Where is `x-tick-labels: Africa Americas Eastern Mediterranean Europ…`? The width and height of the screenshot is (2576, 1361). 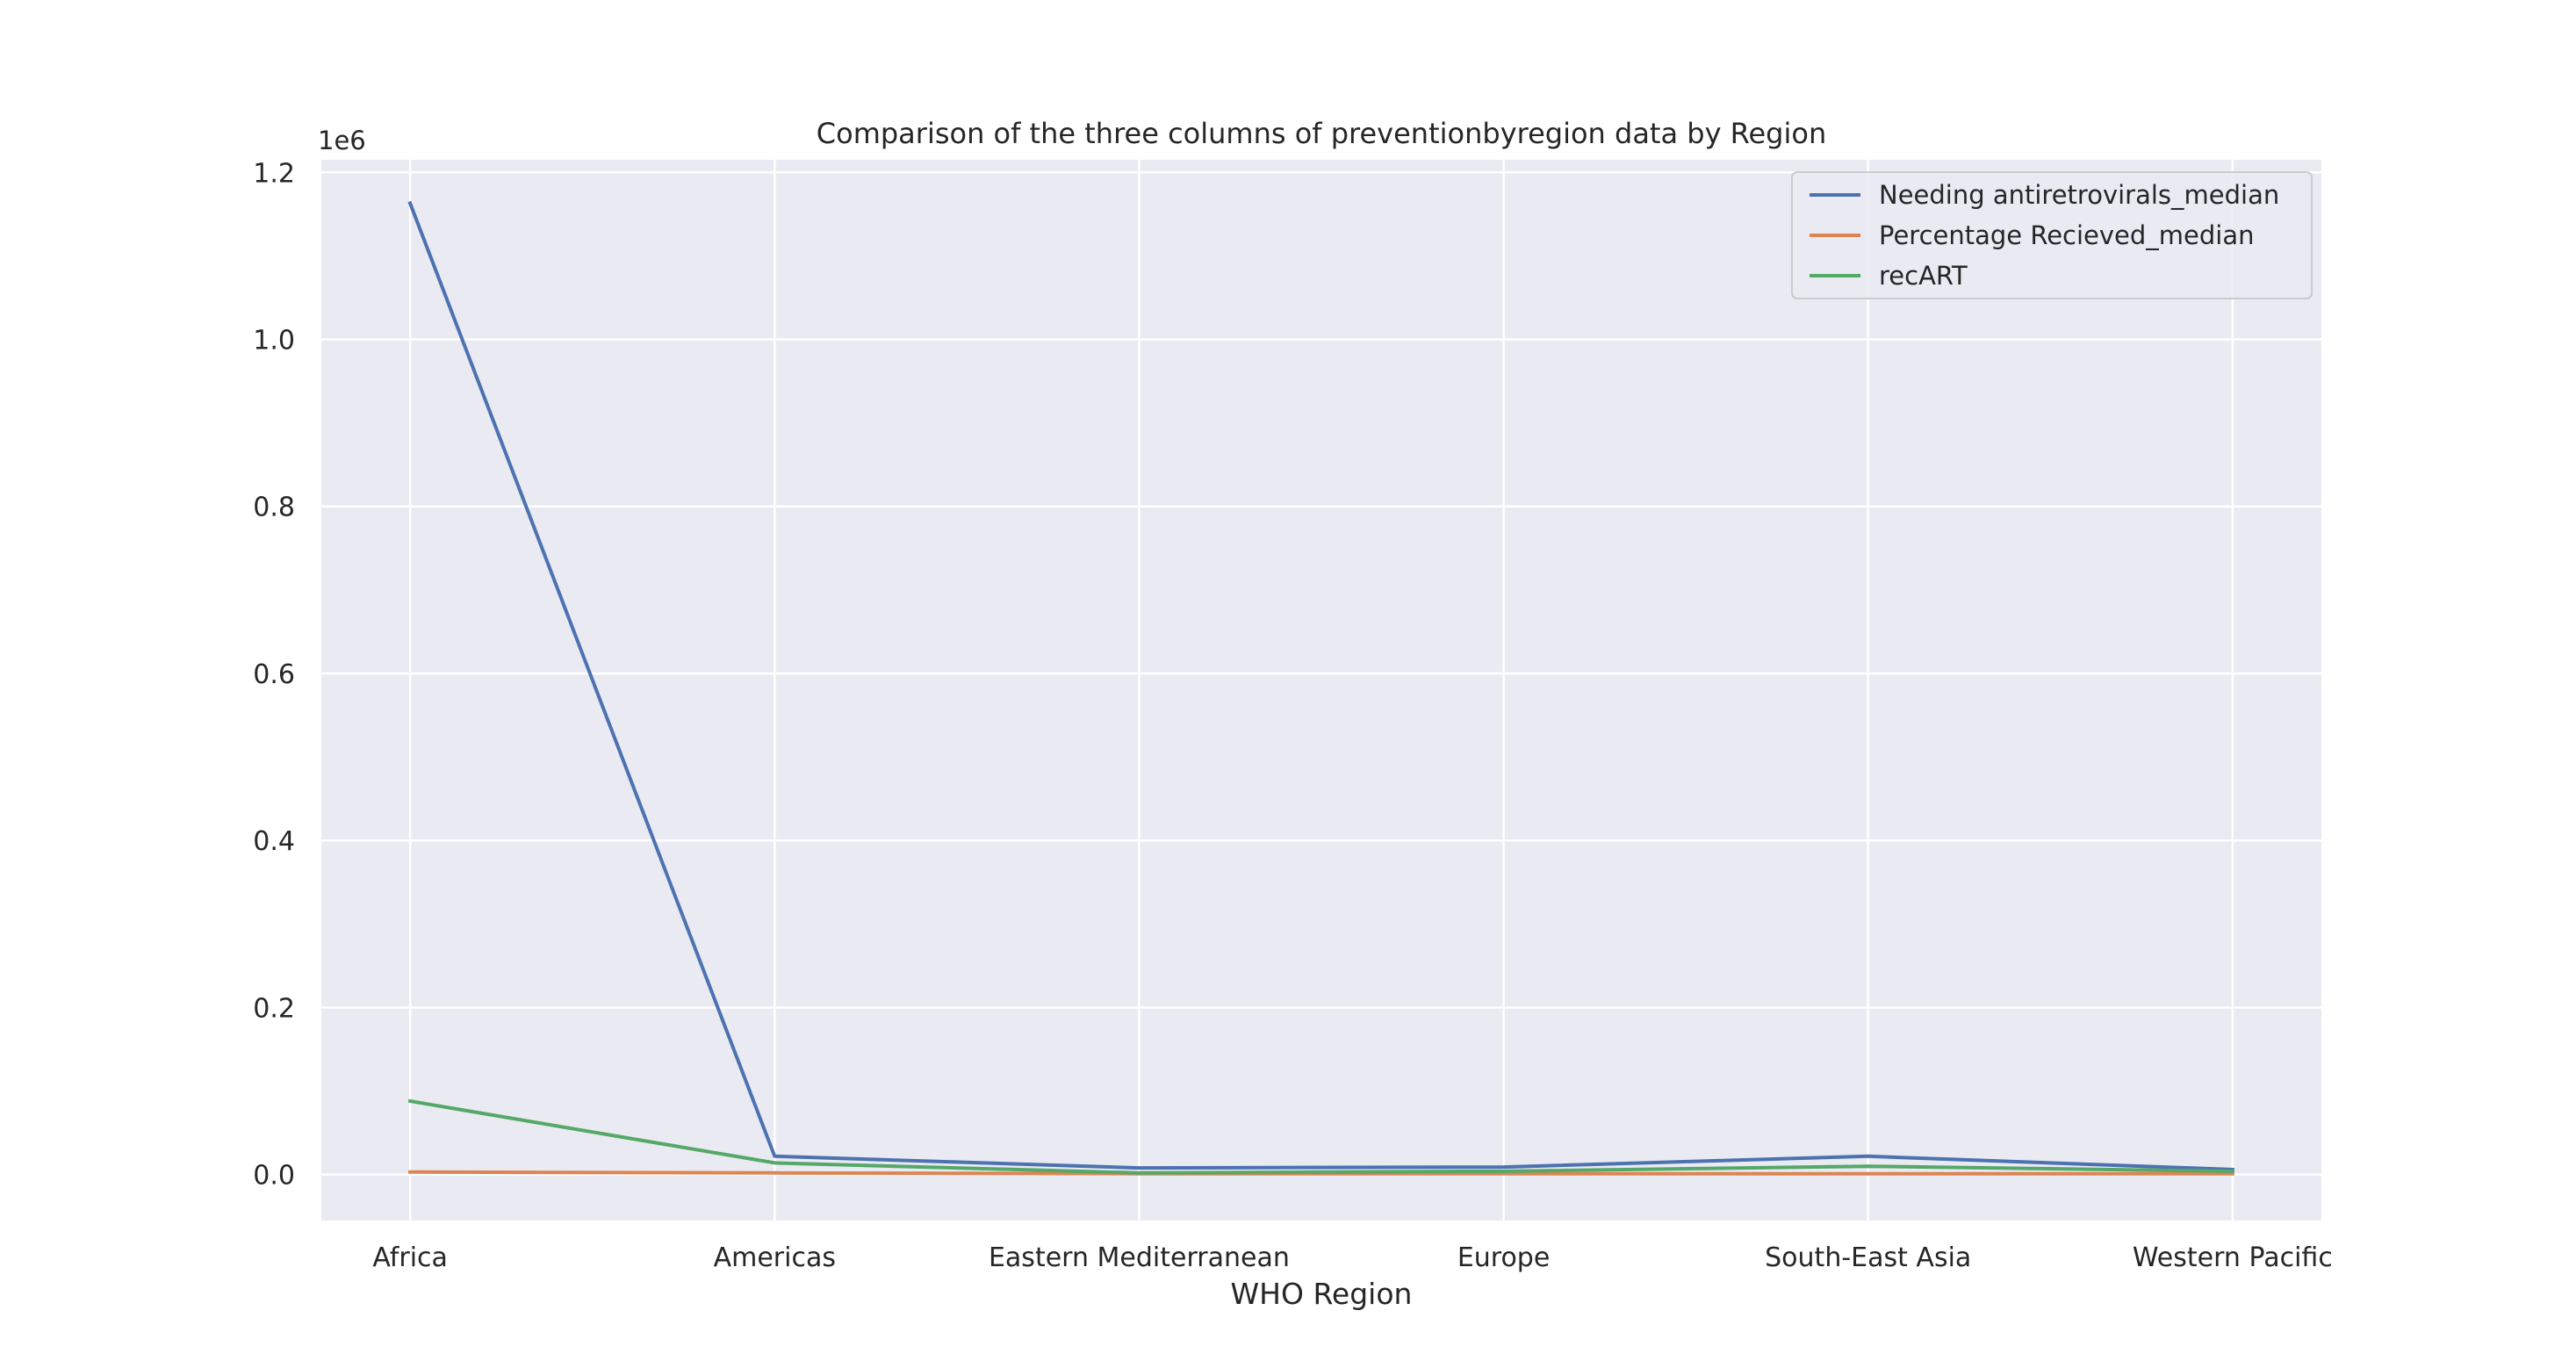 x-tick-labels: Africa Americas Eastern Mediterranean Europ… is located at coordinates (1352, 1258).